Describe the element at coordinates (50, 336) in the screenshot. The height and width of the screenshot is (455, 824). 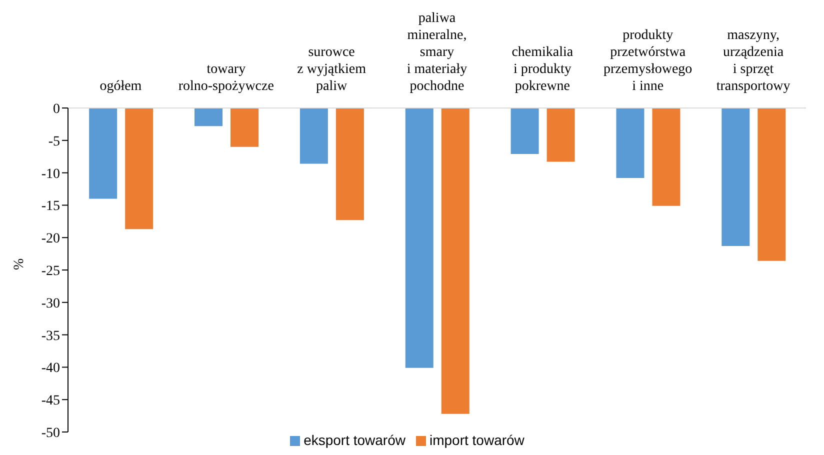
I see `y-tick-label: -35` at that location.